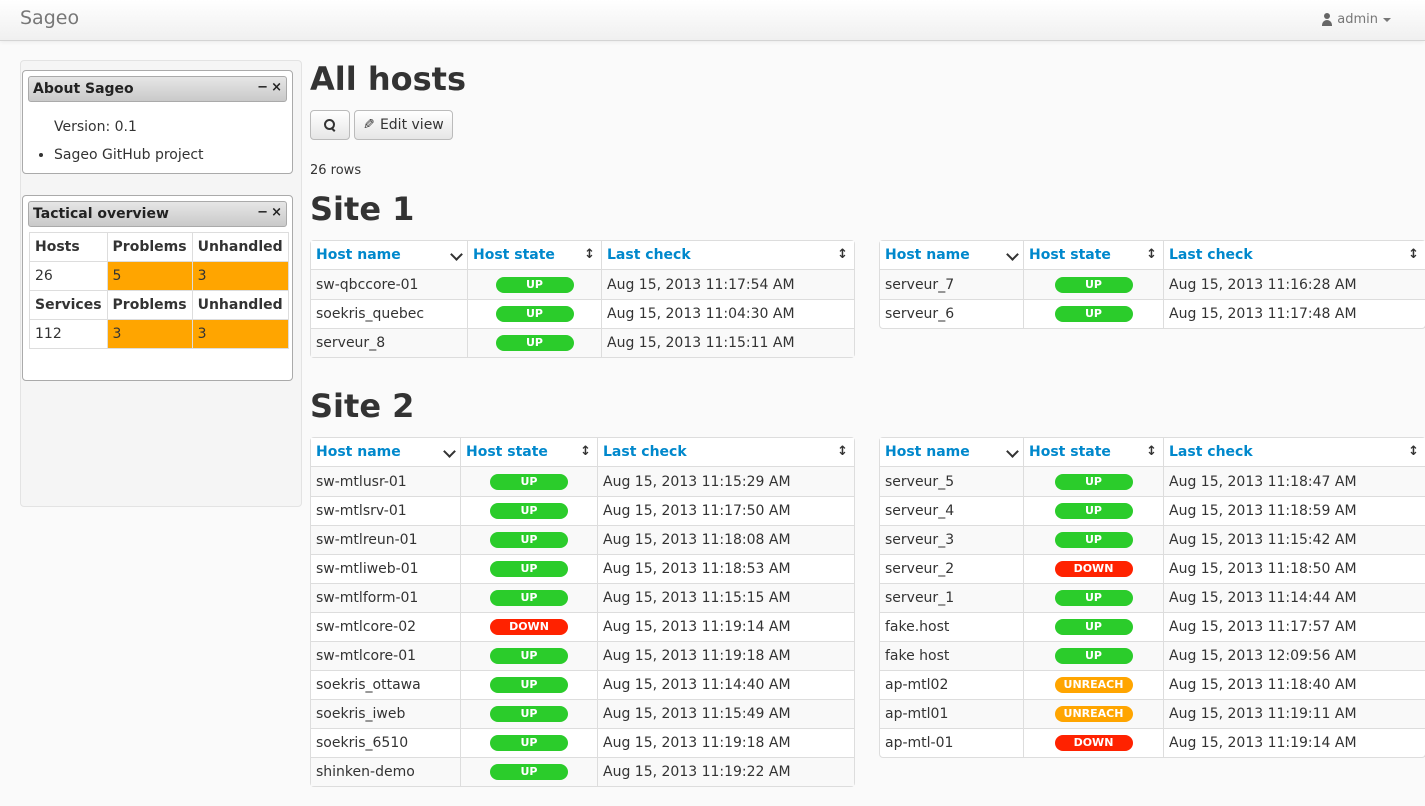 The width and height of the screenshot is (1425, 806). Describe the element at coordinates (582, 771) in the screenshot. I see `table-row: shinken-demo UP Aug 15, 2013 11:19:22 AM` at that location.